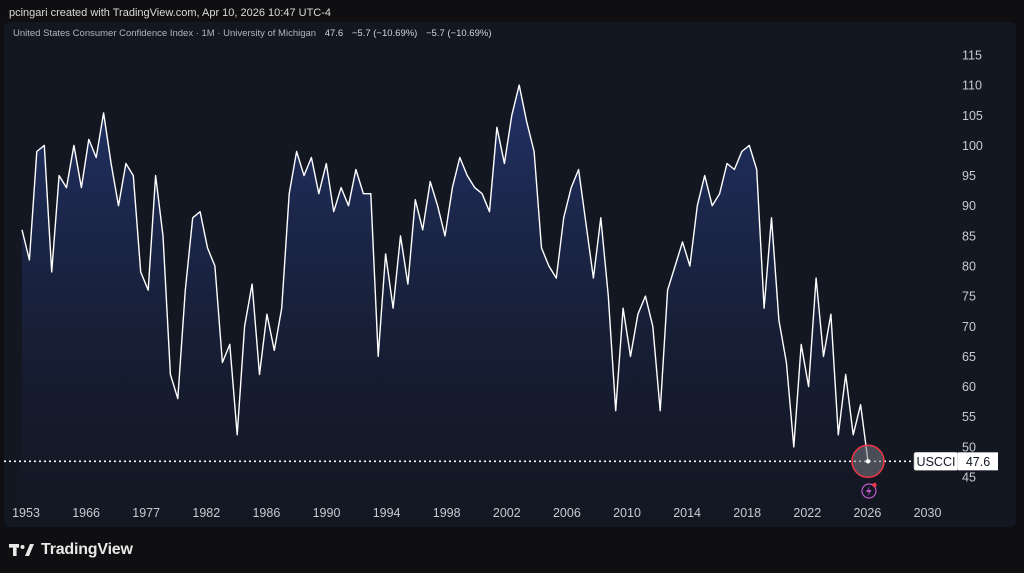 The image size is (1024, 573). Describe the element at coordinates (87, 549) in the screenshot. I see `tradingview-brand: TradingView` at that location.